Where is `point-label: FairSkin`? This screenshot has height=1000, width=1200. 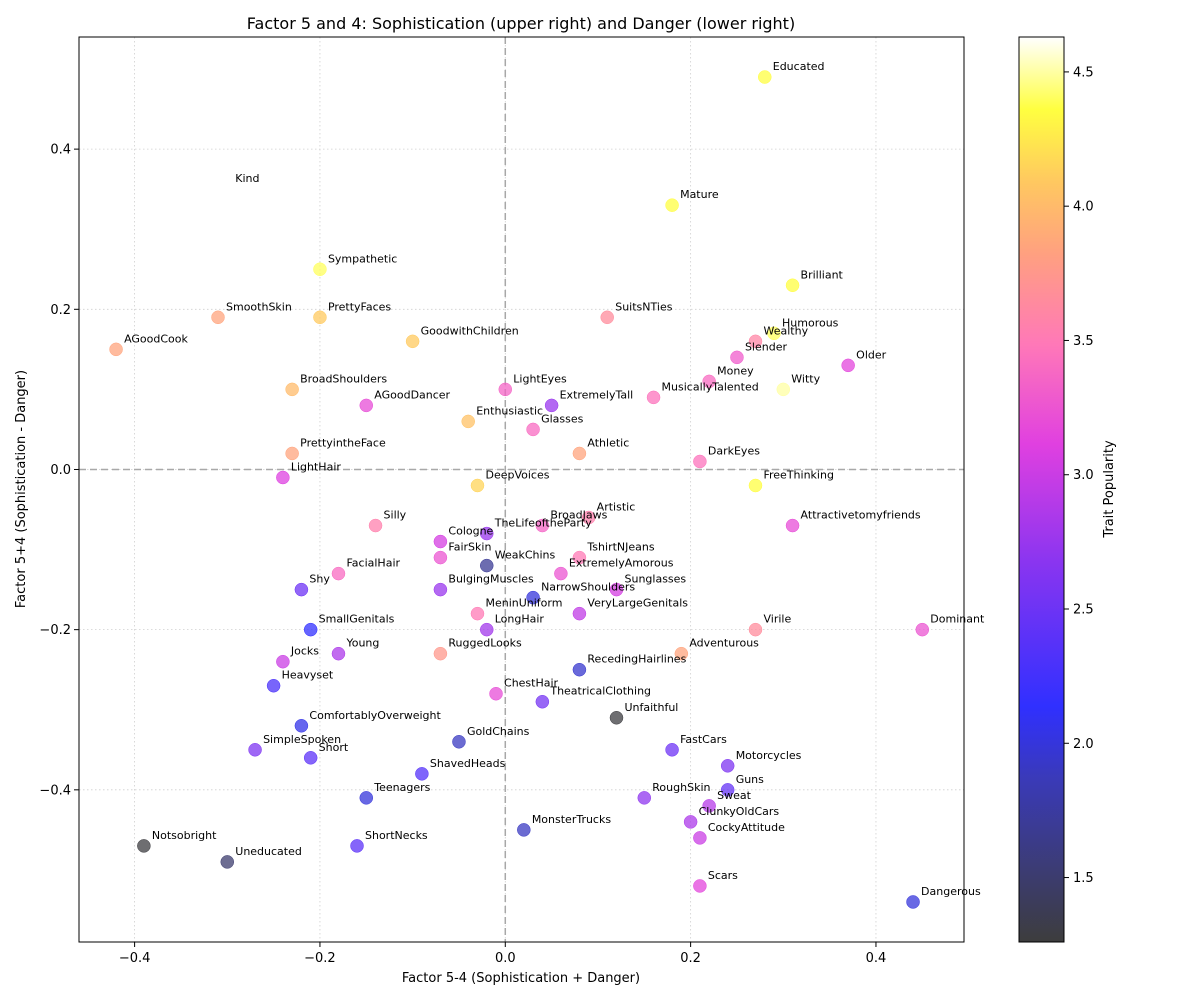 point-label: FairSkin is located at coordinates (469, 547).